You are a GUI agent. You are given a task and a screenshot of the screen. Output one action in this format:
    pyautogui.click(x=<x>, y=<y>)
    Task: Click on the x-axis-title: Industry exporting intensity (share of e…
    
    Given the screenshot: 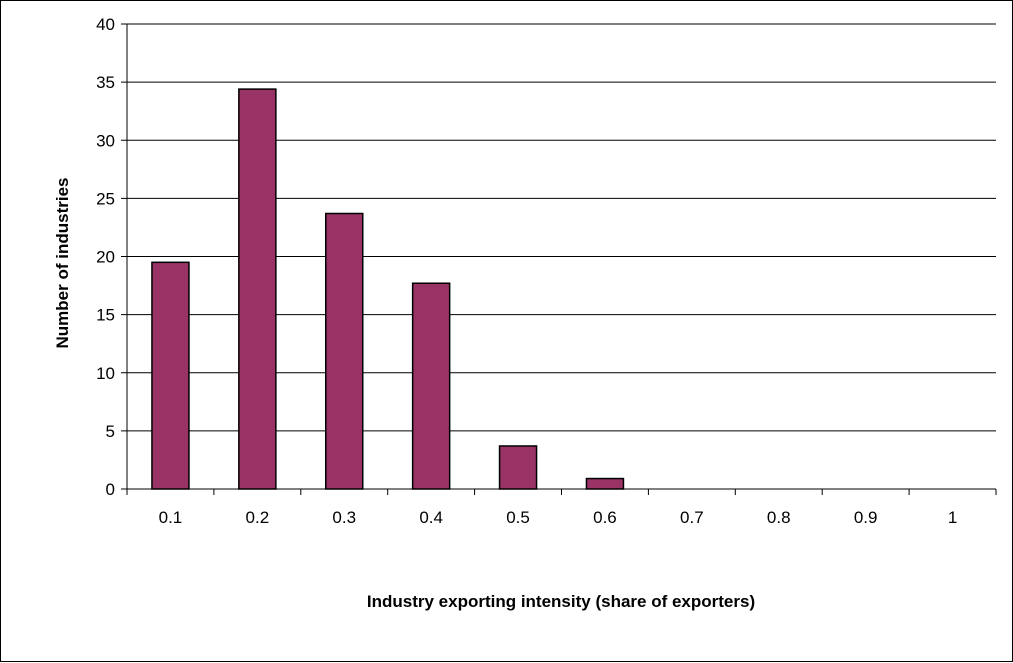 What is the action you would take?
    pyautogui.click(x=561, y=601)
    